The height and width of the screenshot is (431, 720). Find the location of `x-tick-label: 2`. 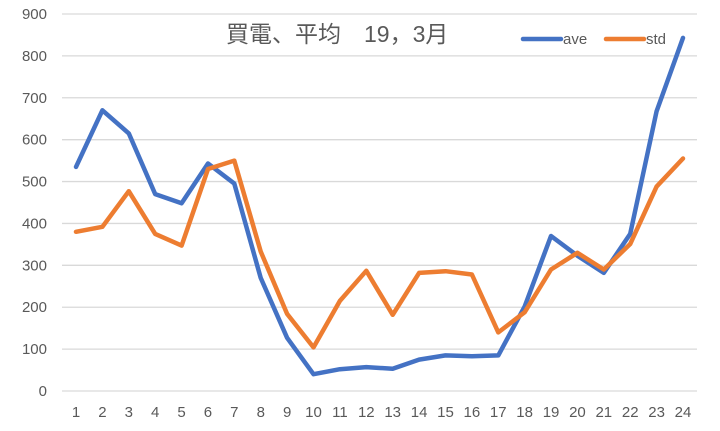

x-tick-label: 2 is located at coordinates (102, 412).